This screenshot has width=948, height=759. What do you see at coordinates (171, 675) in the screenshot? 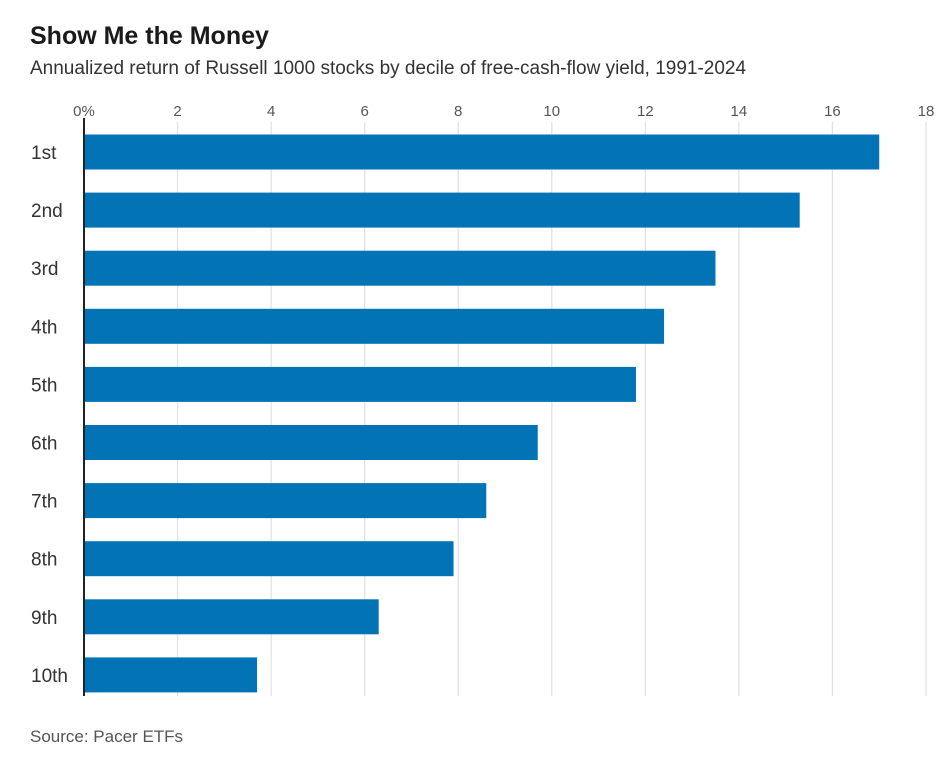
I see `bar-10th` at bounding box center [171, 675].